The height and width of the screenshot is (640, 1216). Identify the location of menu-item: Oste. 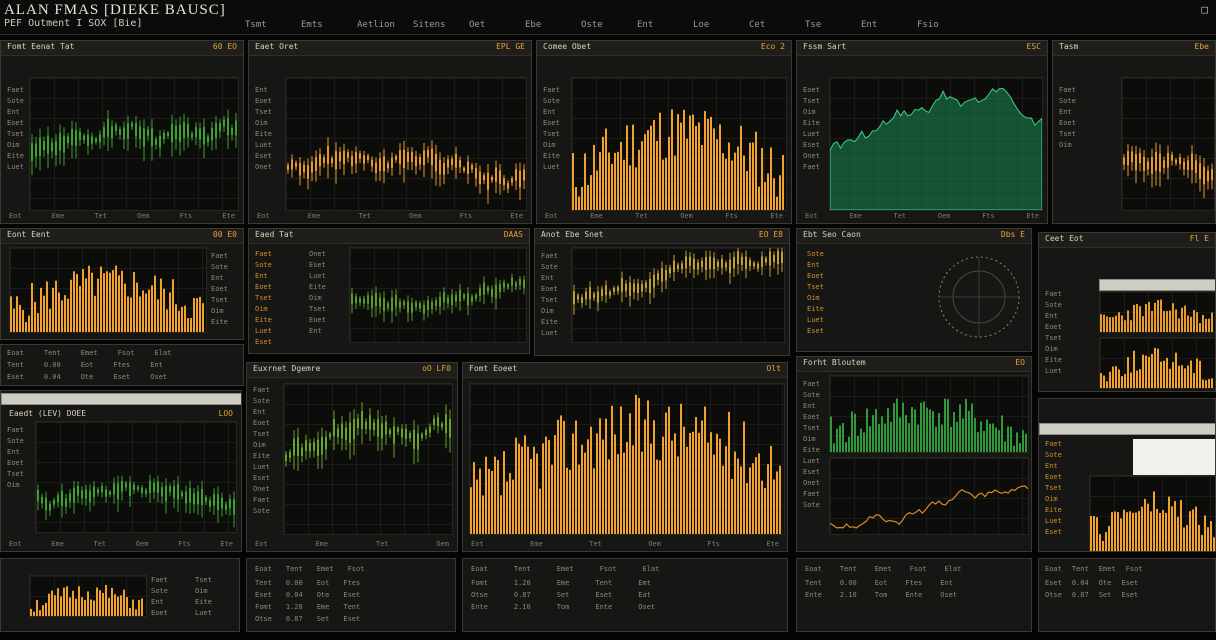
(592, 25).